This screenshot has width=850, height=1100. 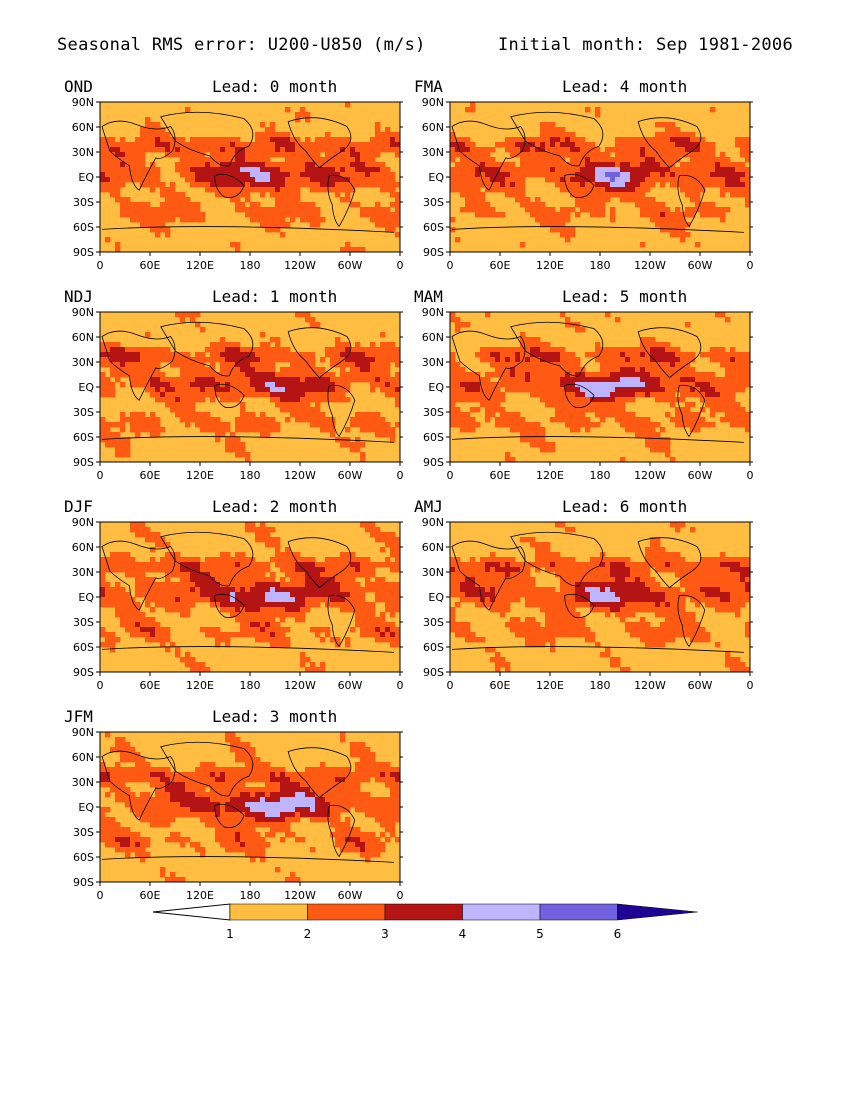 What do you see at coordinates (207, 349) in the screenshot?
I see `coastline-path` at bounding box center [207, 349].